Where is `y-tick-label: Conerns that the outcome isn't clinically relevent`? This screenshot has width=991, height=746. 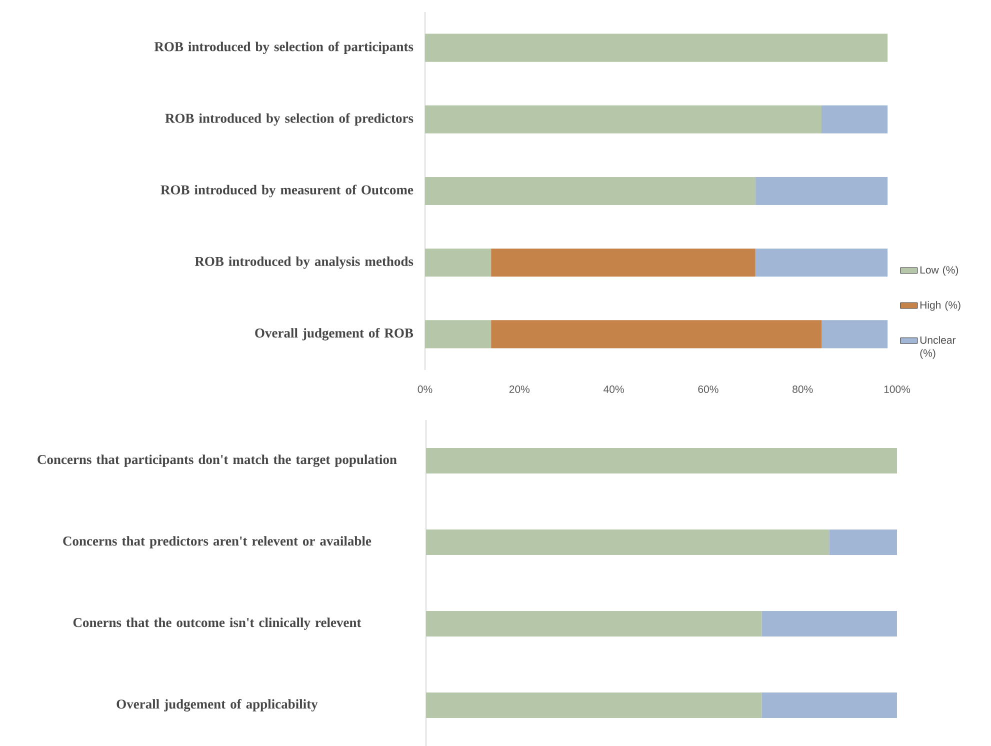
y-tick-label: Conerns that the outcome isn't clinically relevent is located at coordinates (217, 624).